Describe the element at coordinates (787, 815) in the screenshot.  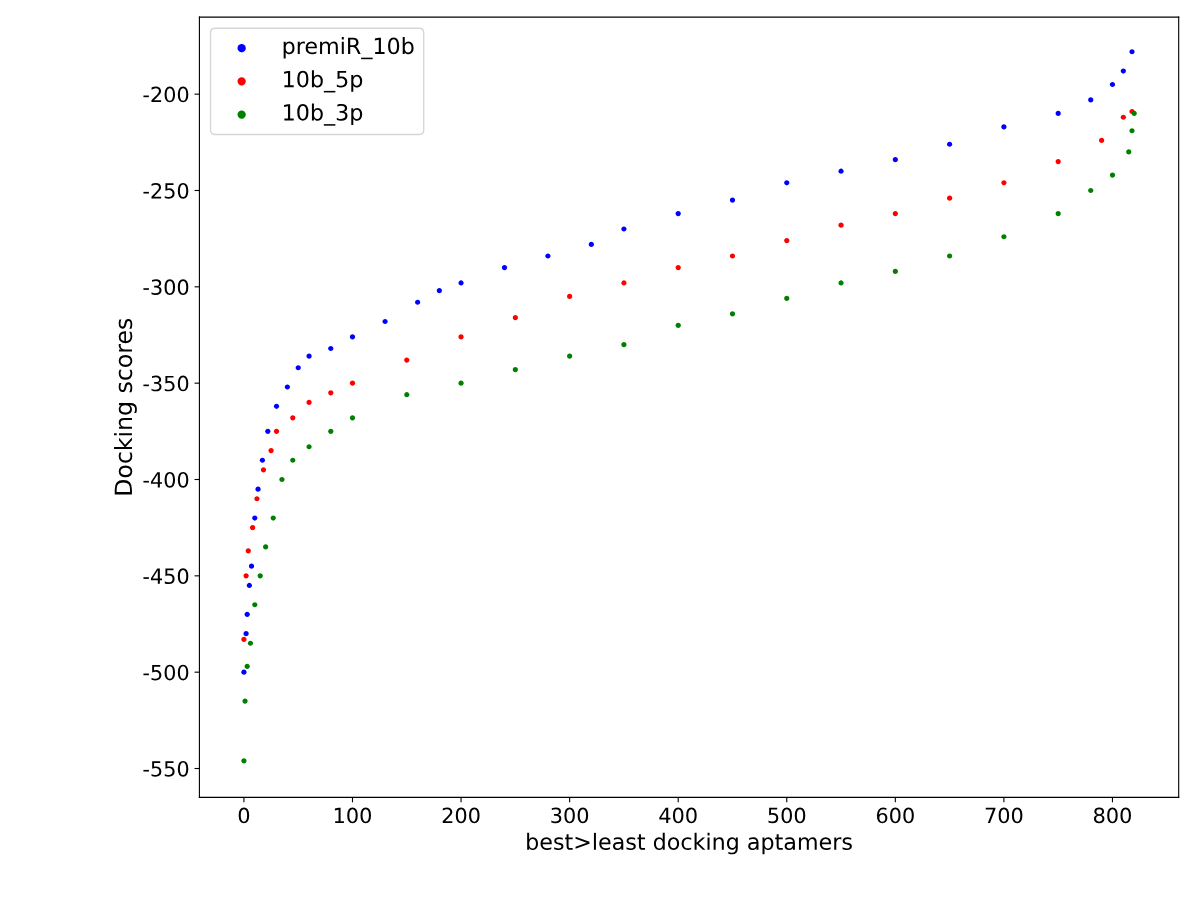
I see `x-tick-label: 500` at that location.